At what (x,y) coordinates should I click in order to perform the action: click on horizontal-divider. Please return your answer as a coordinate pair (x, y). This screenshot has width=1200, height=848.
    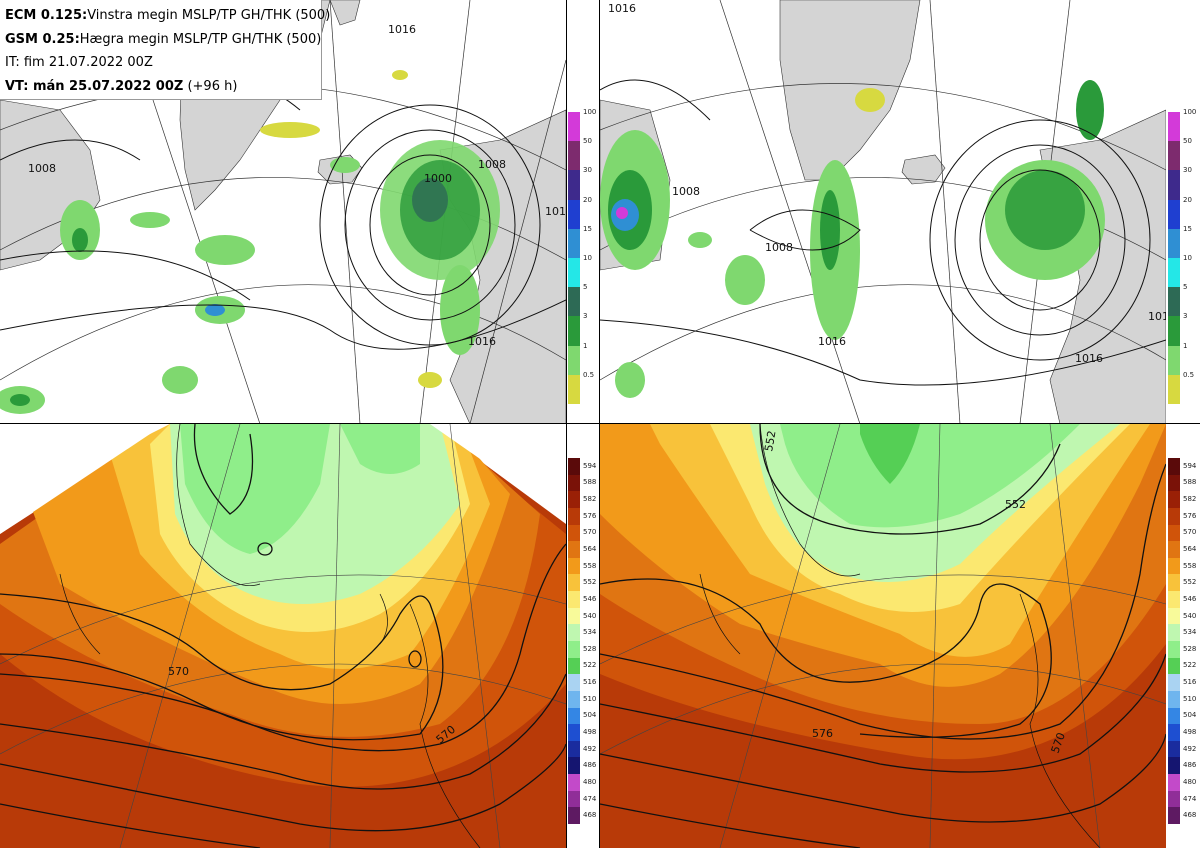
    Looking at the image, I should click on (600, 423).